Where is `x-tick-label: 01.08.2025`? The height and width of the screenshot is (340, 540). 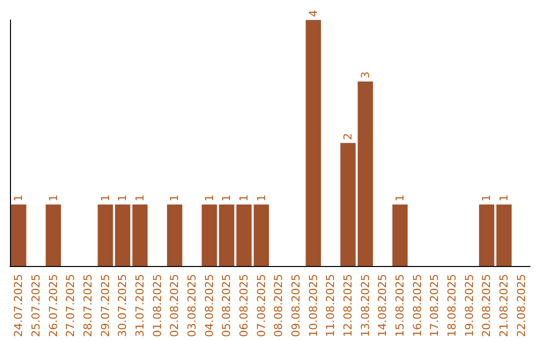
x-tick-label: 01.08.2025 is located at coordinates (157, 306).